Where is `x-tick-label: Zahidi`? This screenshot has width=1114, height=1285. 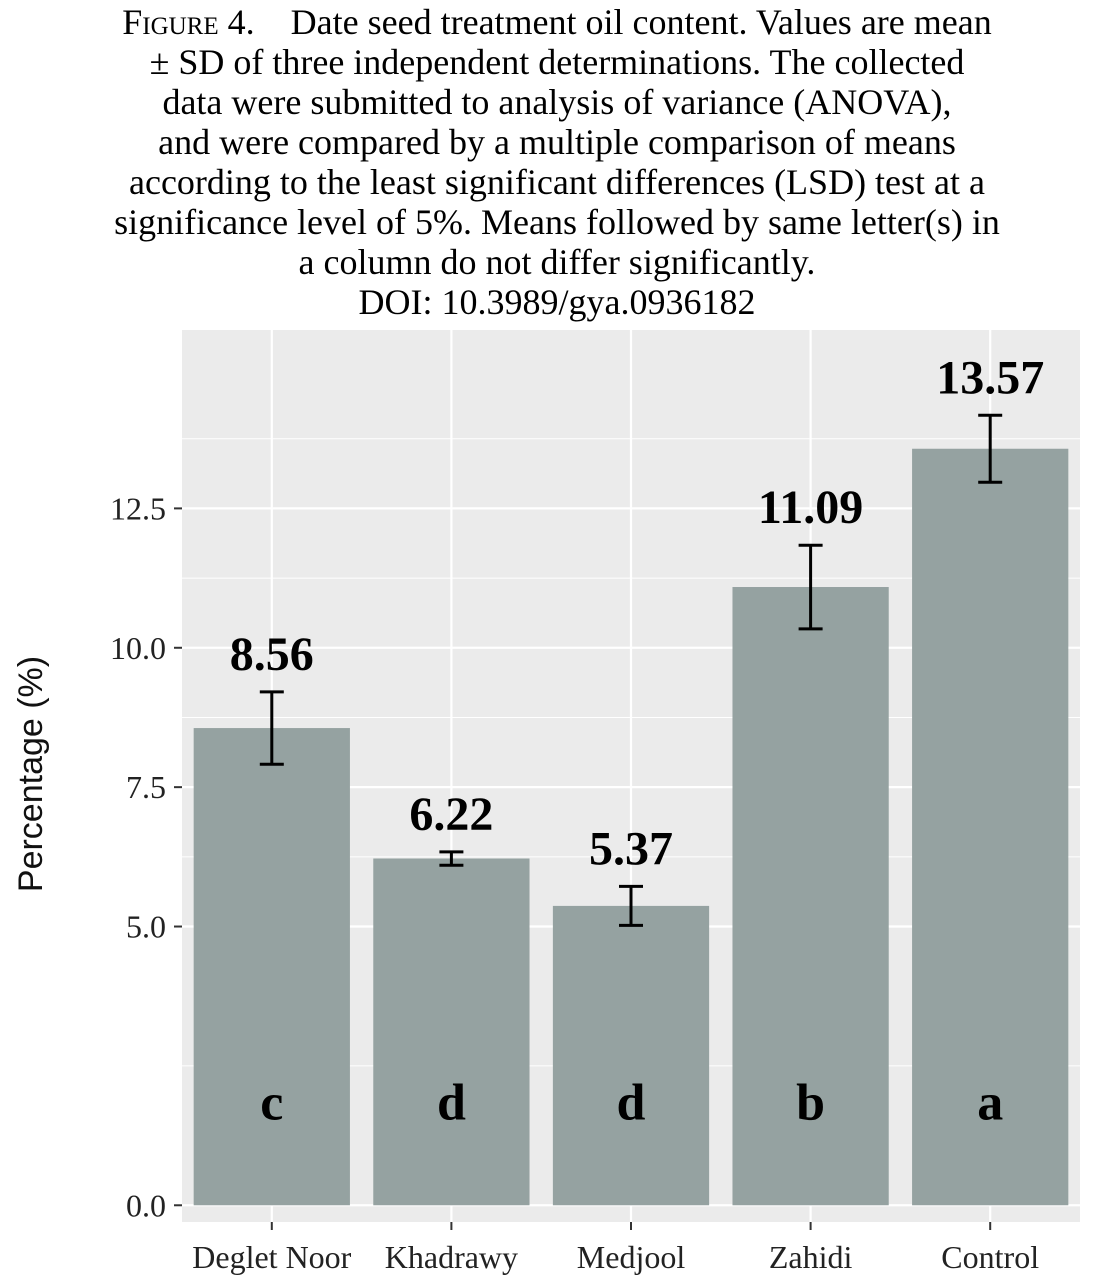 x-tick-label: Zahidi is located at coordinates (811, 1257).